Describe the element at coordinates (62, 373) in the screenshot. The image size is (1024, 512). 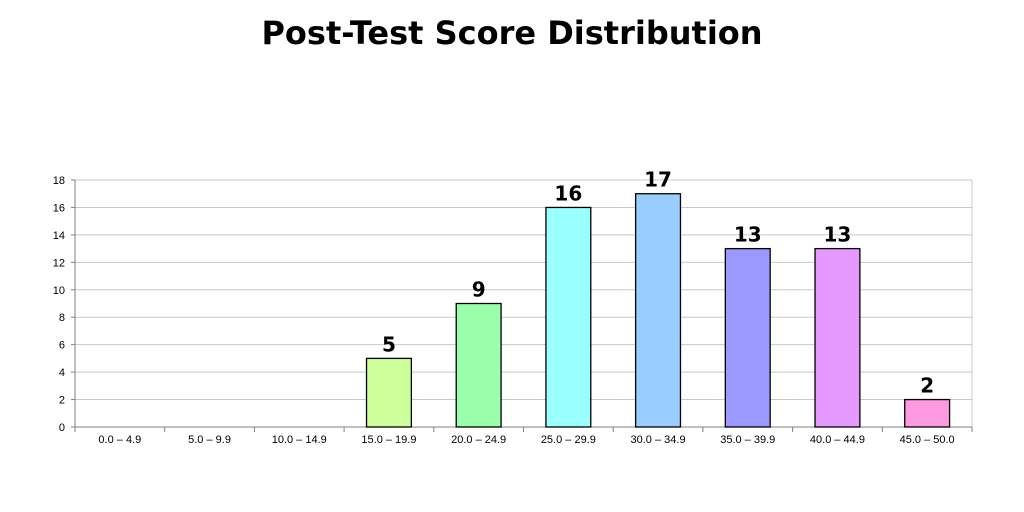
I see `y-tick-label: 4` at that location.